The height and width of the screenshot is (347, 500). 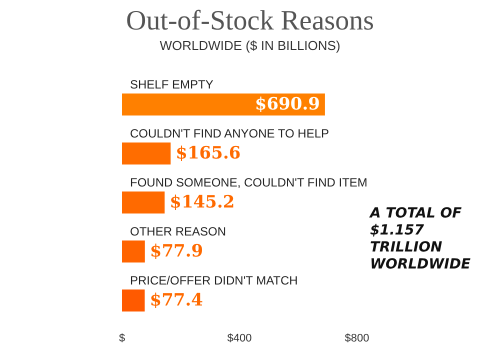 I want to click on y-tick-label: SHELF EMPTY, so click(x=172, y=85).